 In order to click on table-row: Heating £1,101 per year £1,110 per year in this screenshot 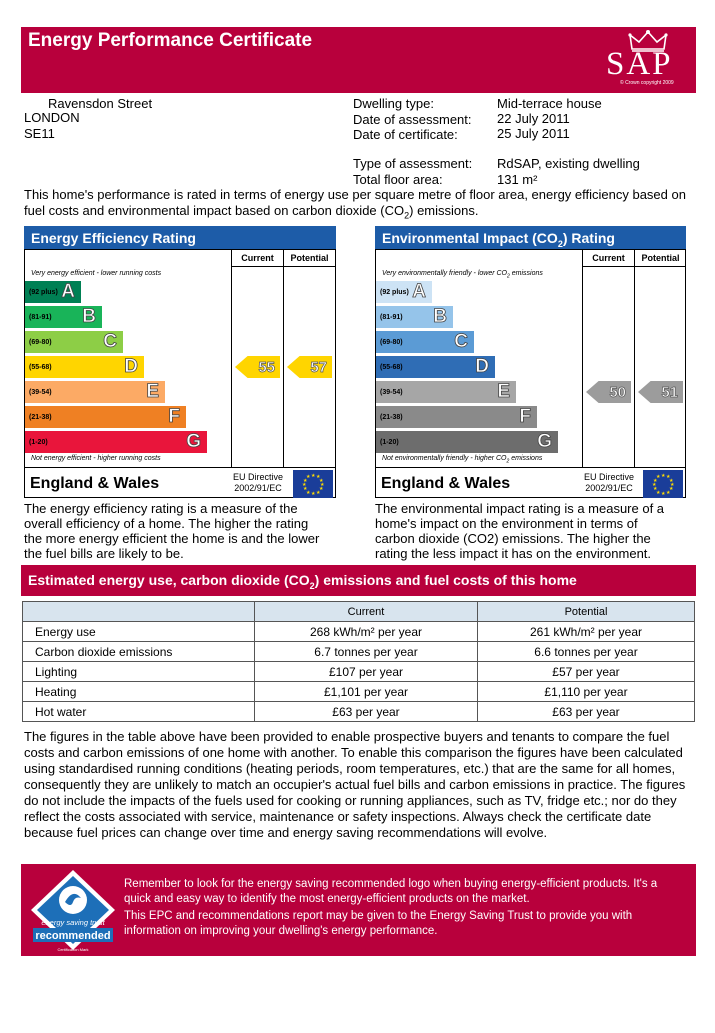, I will do `click(358, 691)`.